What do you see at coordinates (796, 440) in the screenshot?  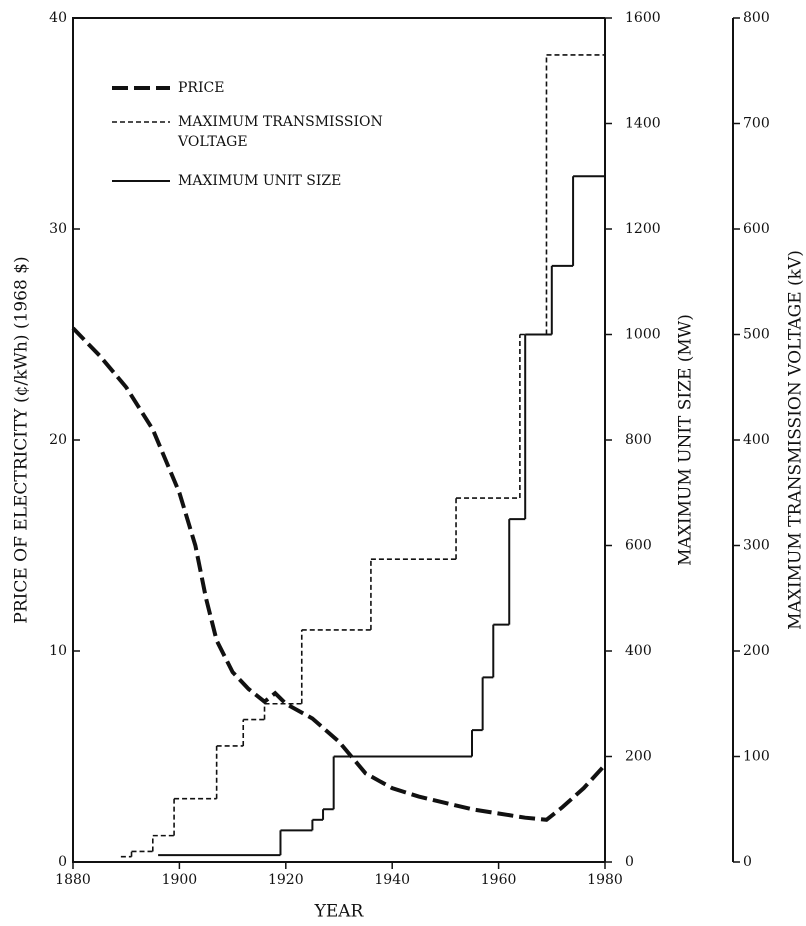 I see `y3-axis-label: MAXIMUM TRANSMISSION VOLTAGE (kV)` at bounding box center [796, 440].